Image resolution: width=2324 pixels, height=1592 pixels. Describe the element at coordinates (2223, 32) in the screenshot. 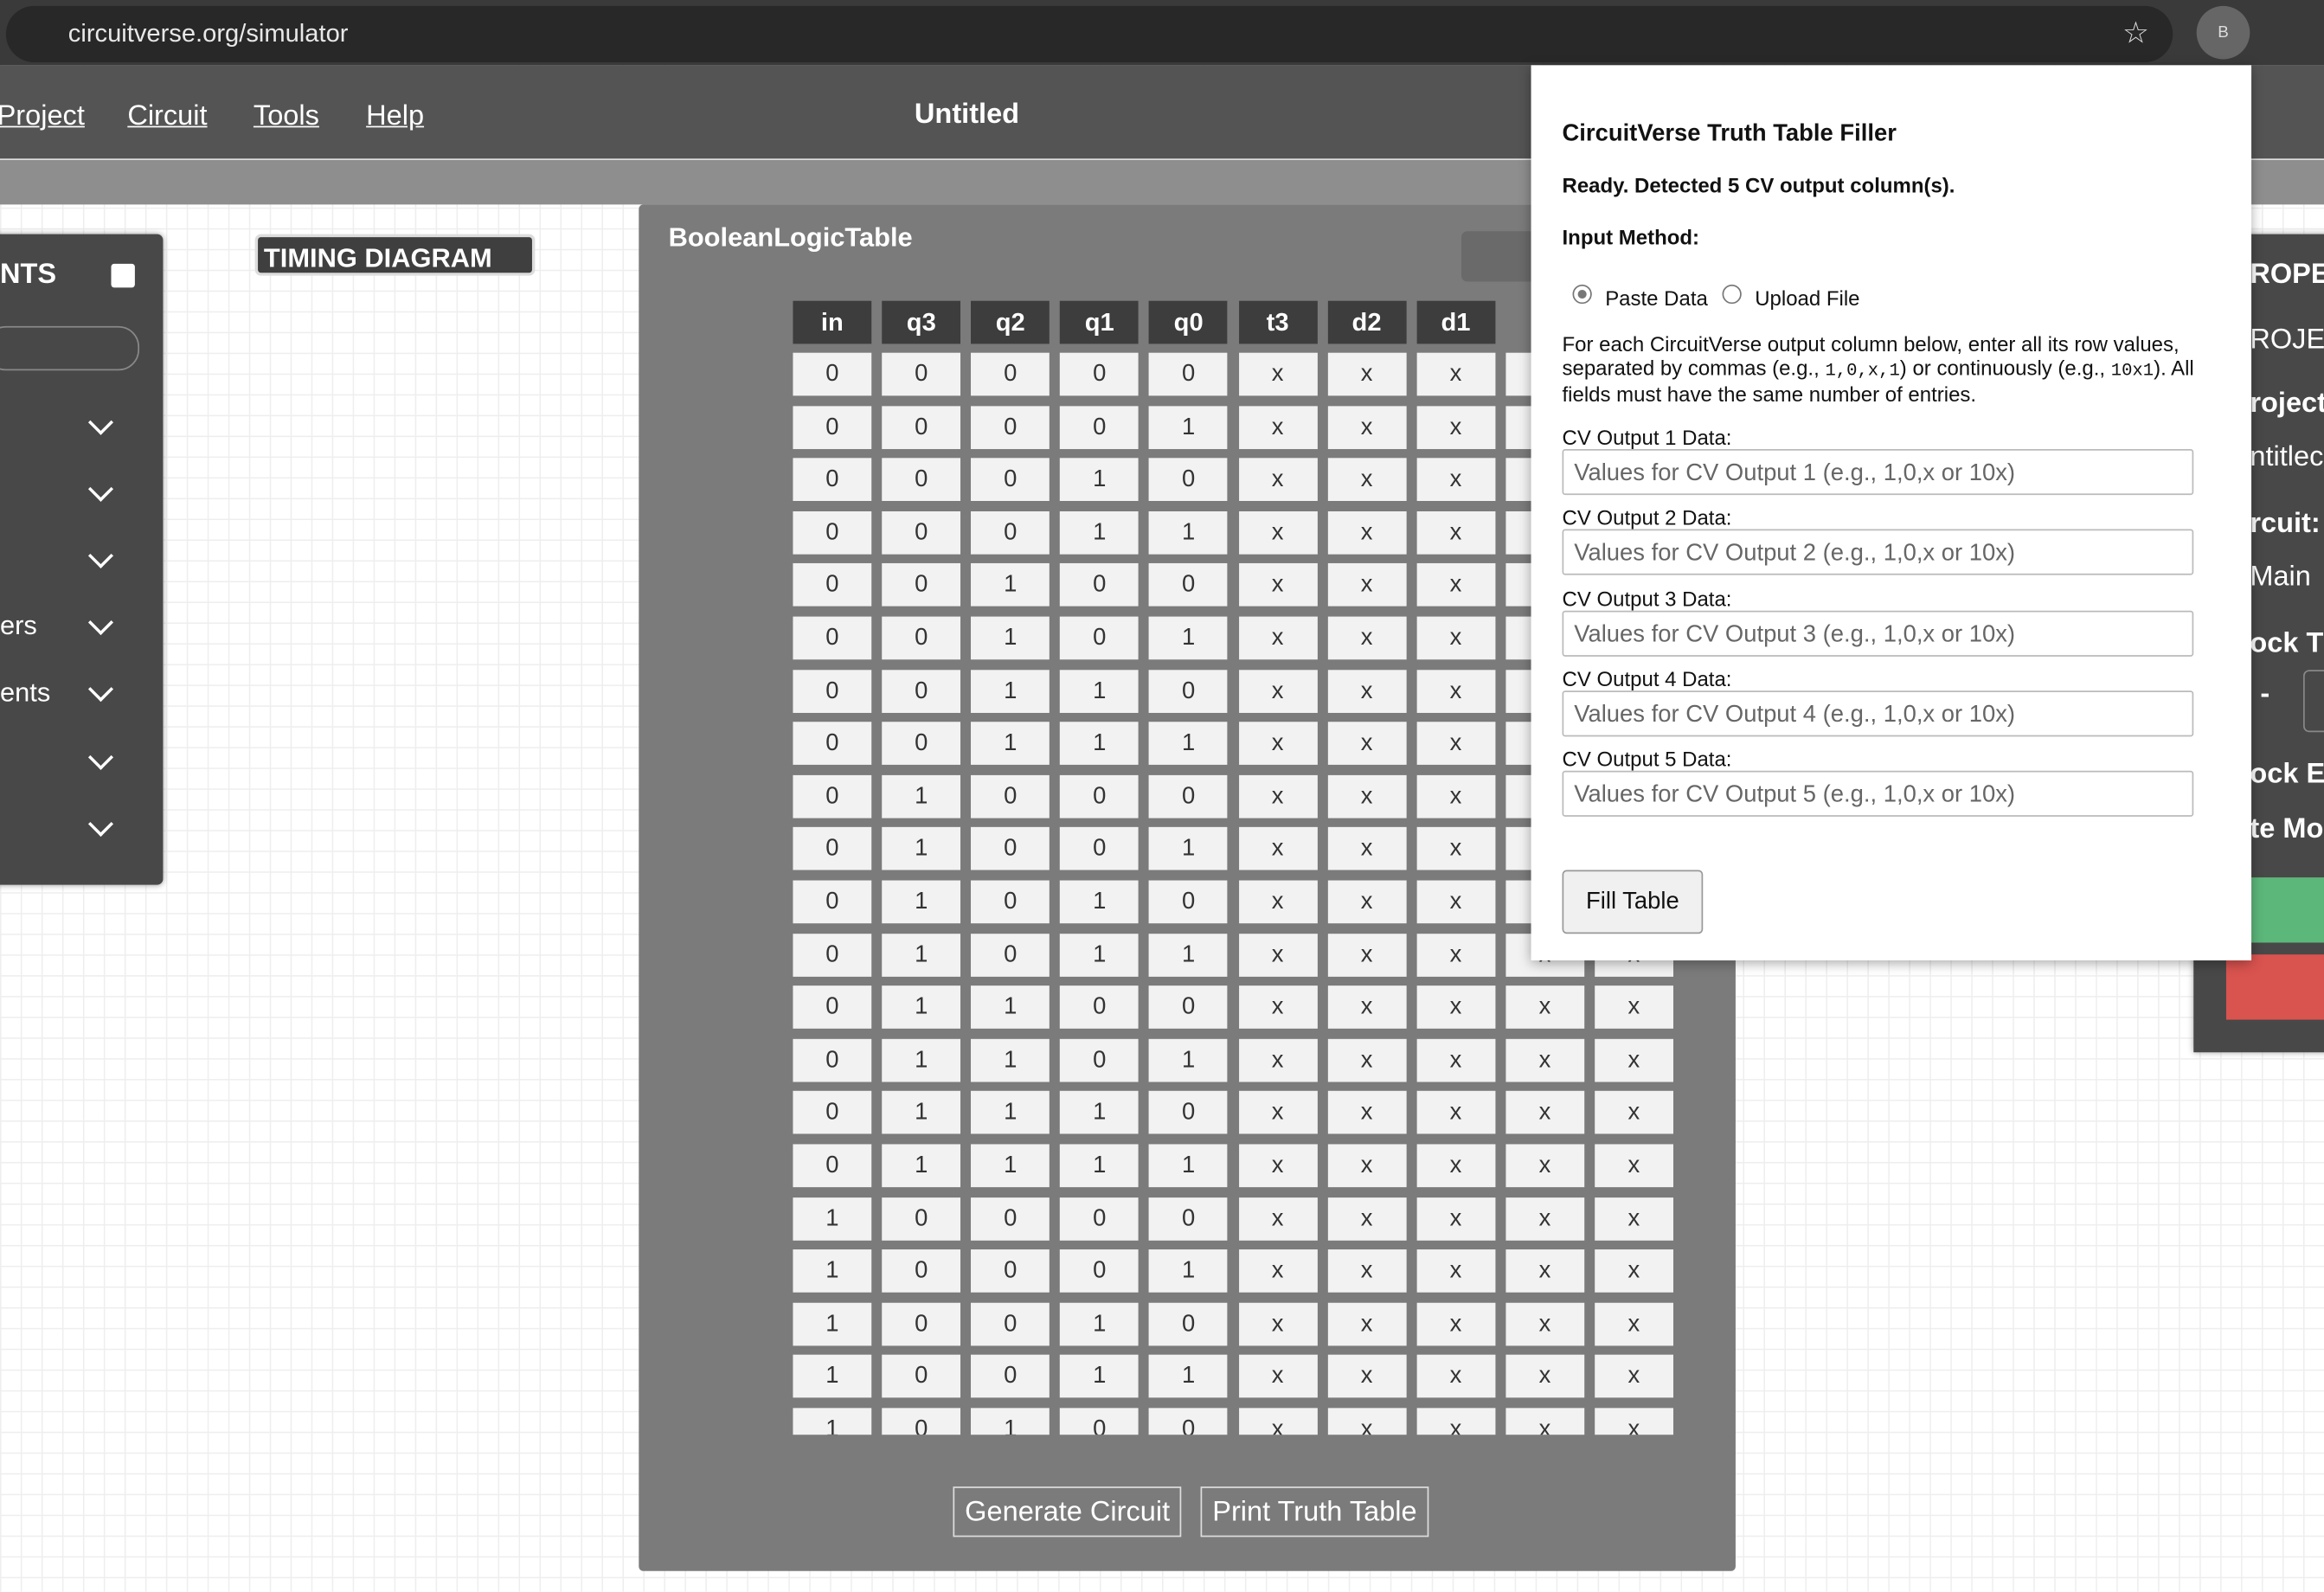

I see `profile-avatar: B` at that location.